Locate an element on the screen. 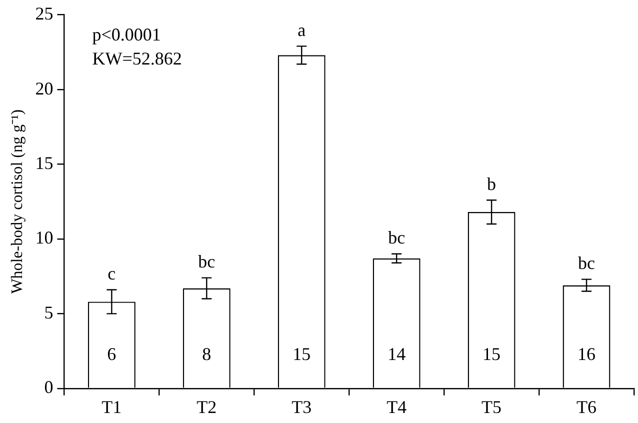 The height and width of the screenshot is (423, 638). annotation: 14 is located at coordinates (397, 354).